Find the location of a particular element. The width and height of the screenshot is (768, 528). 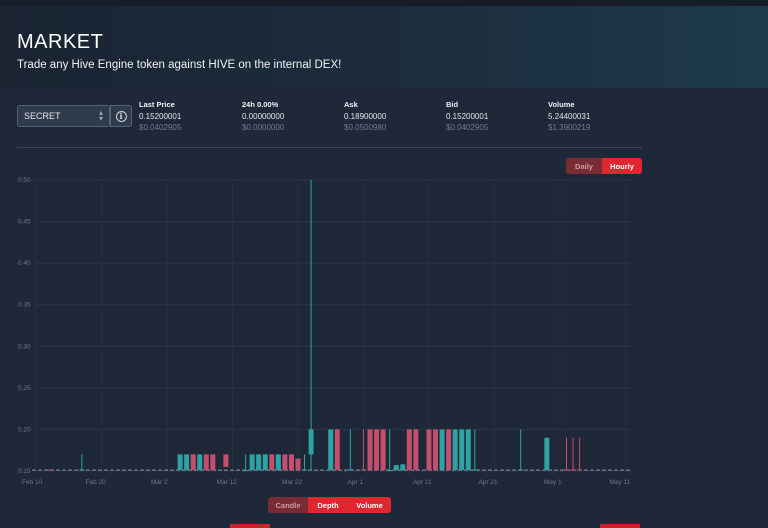

stat-label: Last Price is located at coordinates (157, 104).